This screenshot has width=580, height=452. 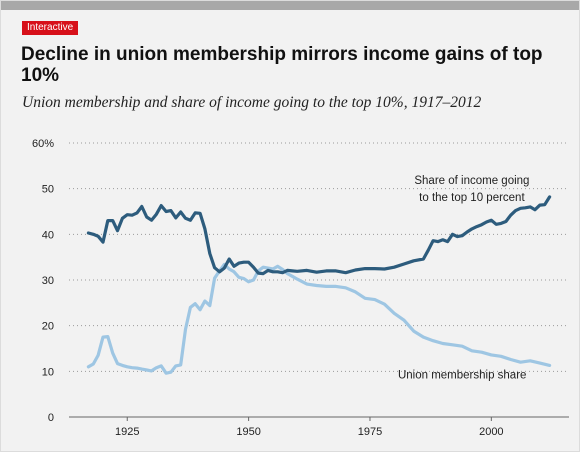 I want to click on y-tick-label: 50, so click(x=48, y=190).